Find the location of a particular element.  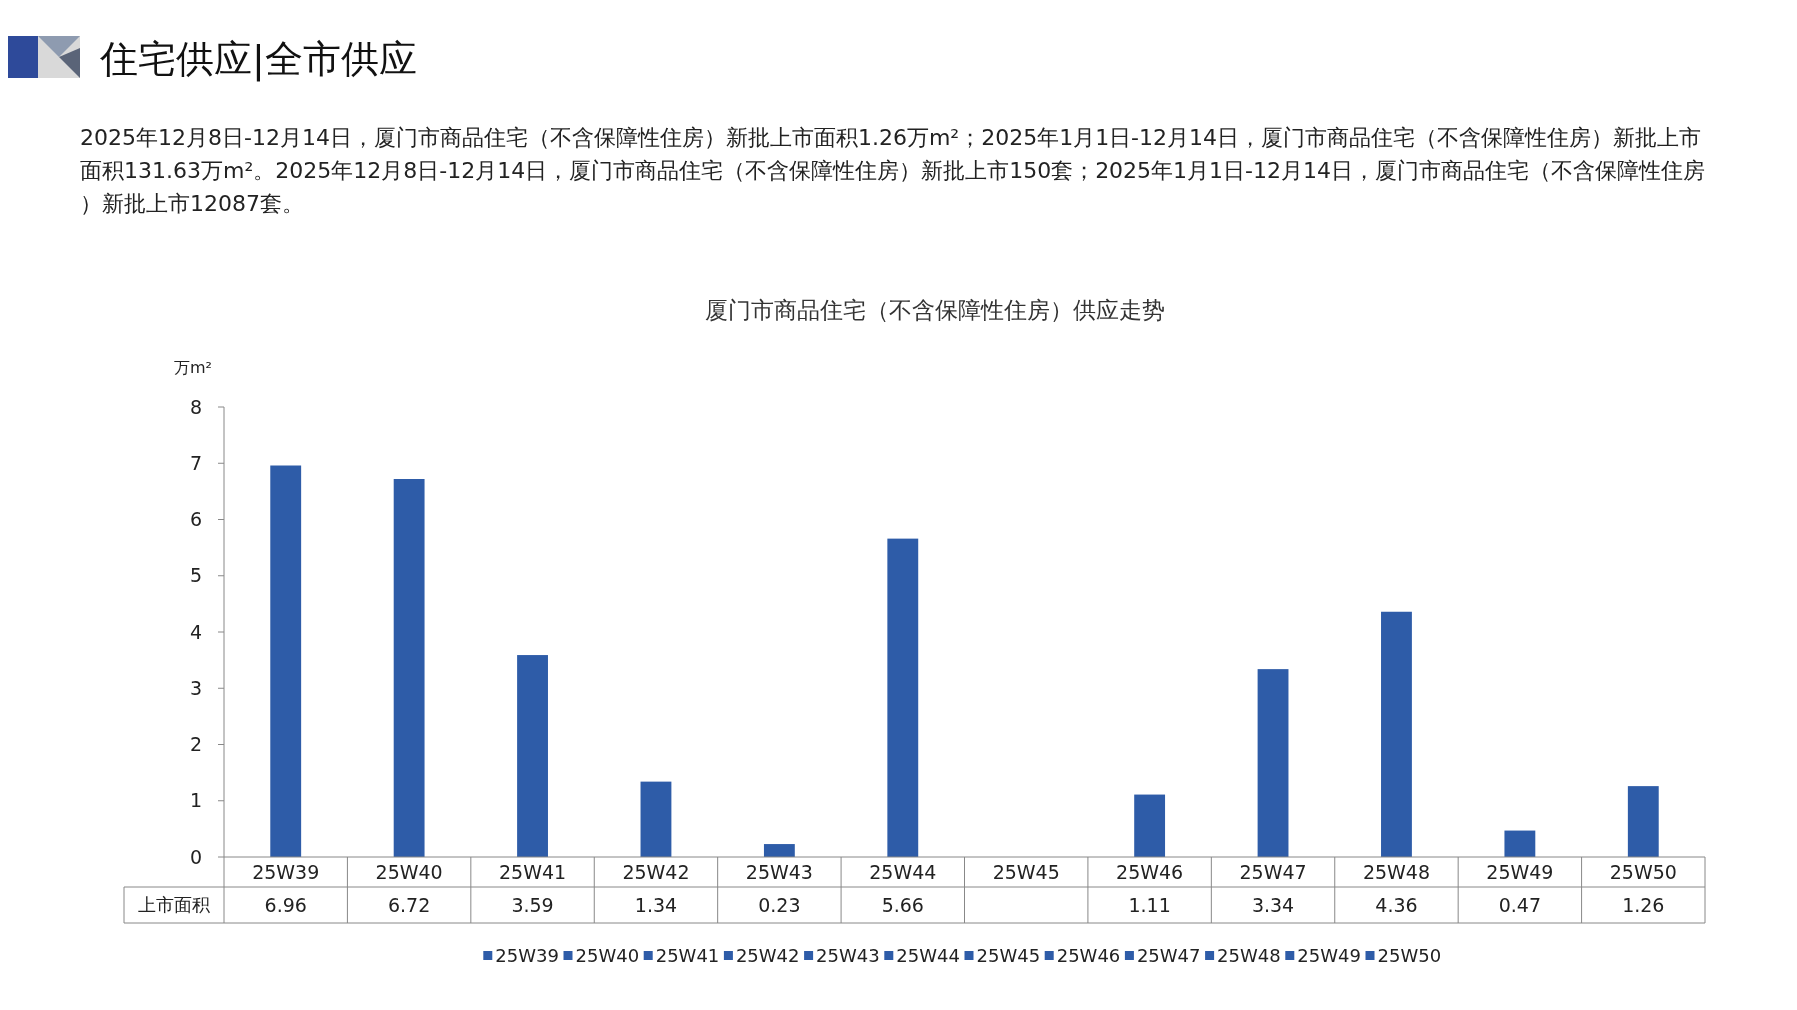

text: 2025年12月8日-12月14日，厦门市商品住宅（不含保障性住房）新批上市面积1.26万m²；2025年1月1日-12月14日，厦门市商品住宅（不含保障性住房）新批上市面积131.63万m²。2025年12月8日-12月14日，厦门市商品住宅（不含保障性住房）新批上市150套；2025年1月1日-12月14日，厦门市商品住宅（不含保障性住房）新批上市12087套。 is located at coordinates (893, 170).